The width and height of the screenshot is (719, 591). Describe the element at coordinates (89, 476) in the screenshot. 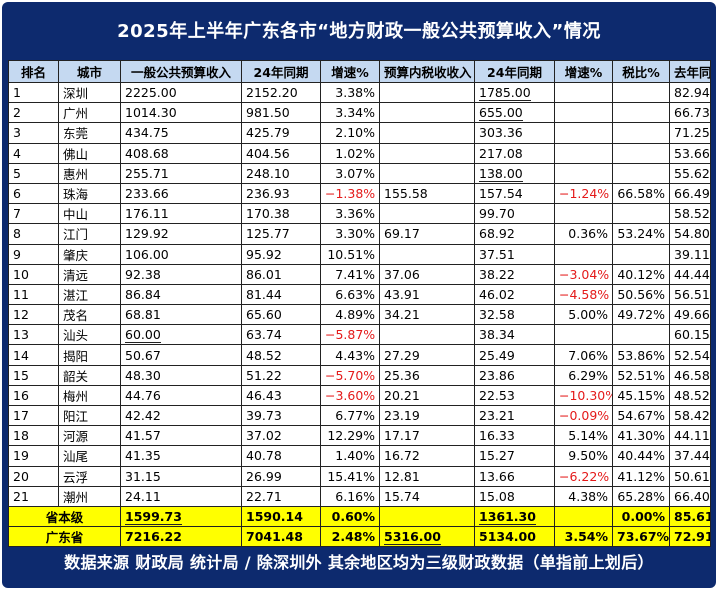

I see `cell-city: 云浮` at that location.